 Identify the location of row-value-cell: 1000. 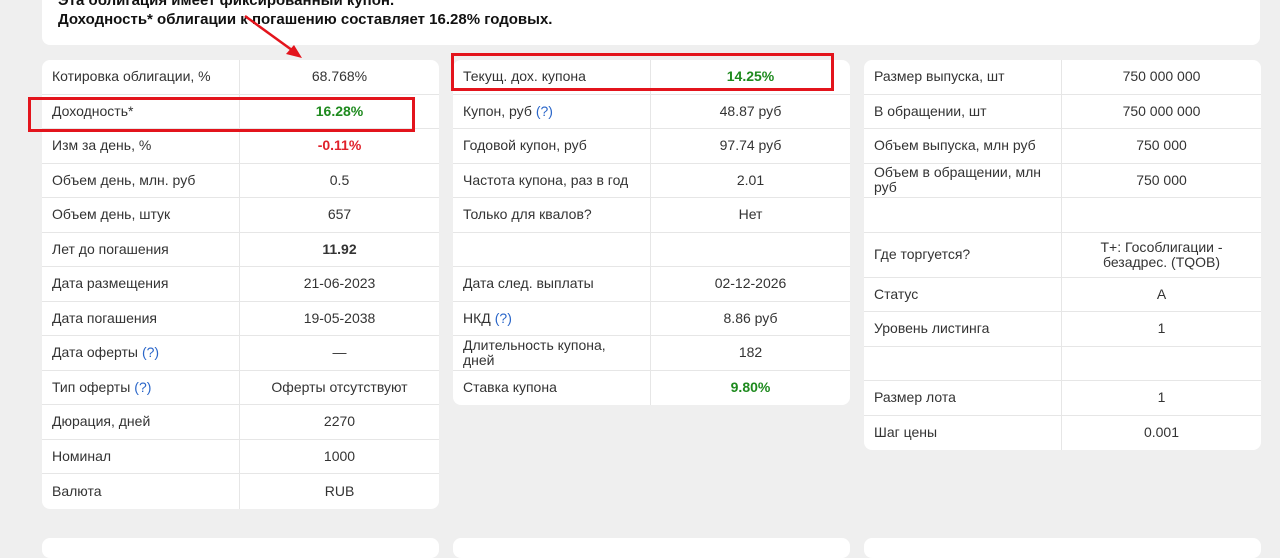
(339, 457).